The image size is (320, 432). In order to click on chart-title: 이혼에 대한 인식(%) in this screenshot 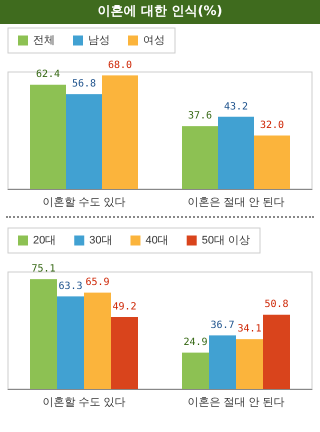, I will do `click(160, 12)`.